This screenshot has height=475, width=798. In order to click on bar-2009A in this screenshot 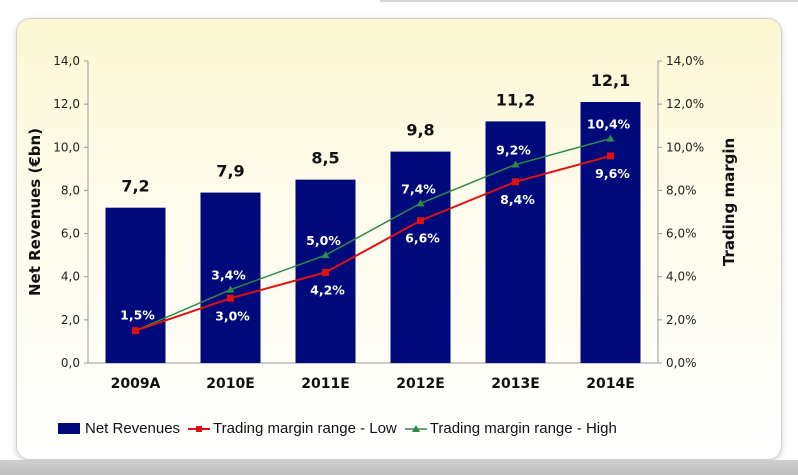, I will do `click(135, 285)`.